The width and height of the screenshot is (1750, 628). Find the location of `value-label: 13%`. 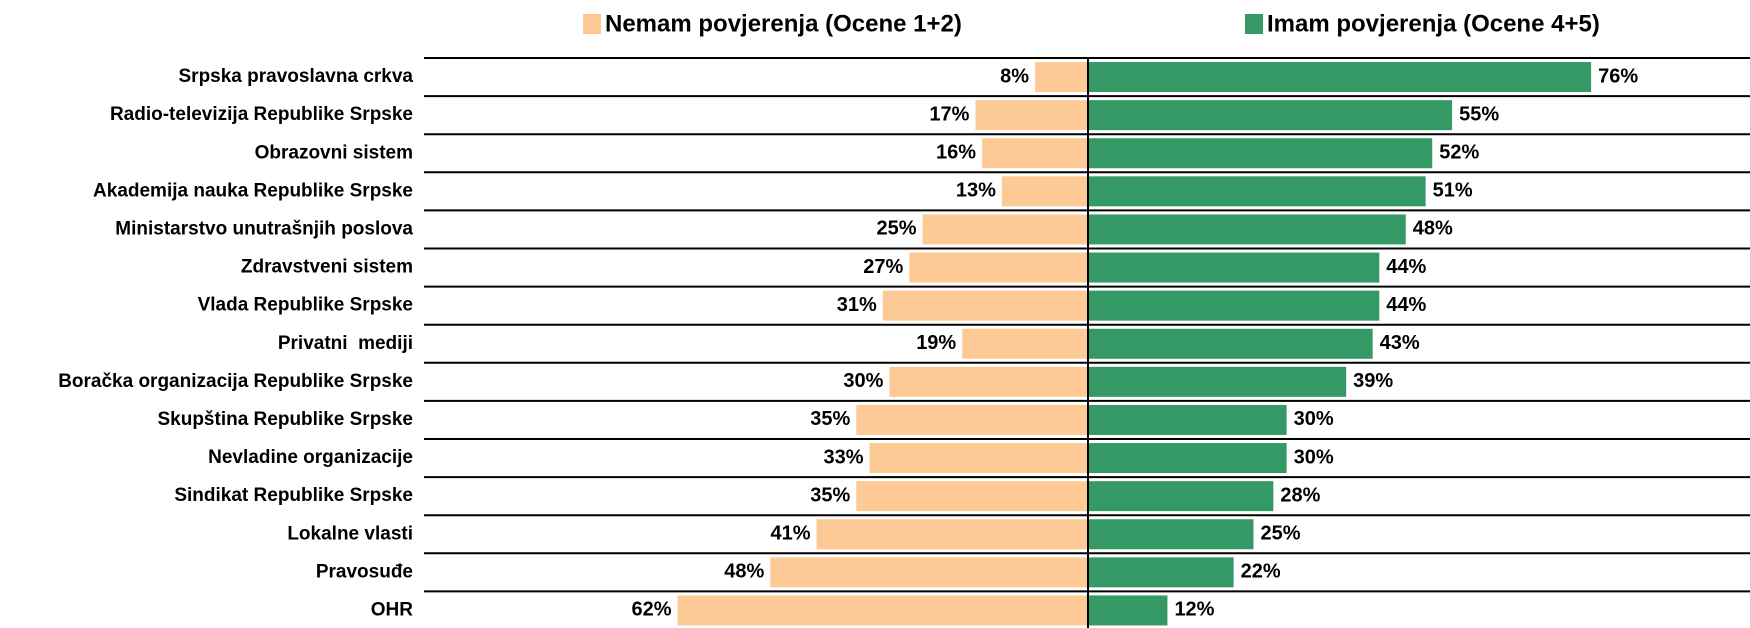

value-label: 13% is located at coordinates (976, 191).